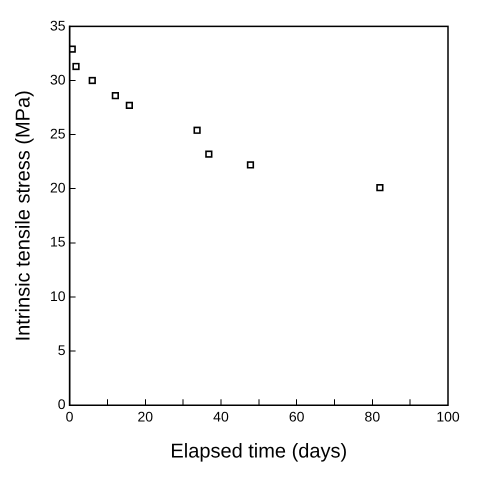  Describe the element at coordinates (58, 133) in the screenshot. I see `y-tick-label: 25` at that location.